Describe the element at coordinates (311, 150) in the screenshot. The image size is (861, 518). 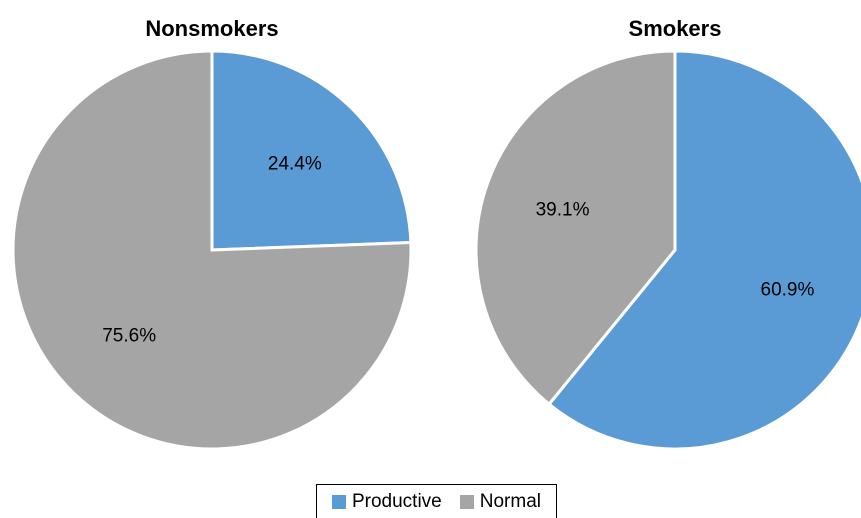
I see `pie-slice-nonsmokers-productive` at that location.